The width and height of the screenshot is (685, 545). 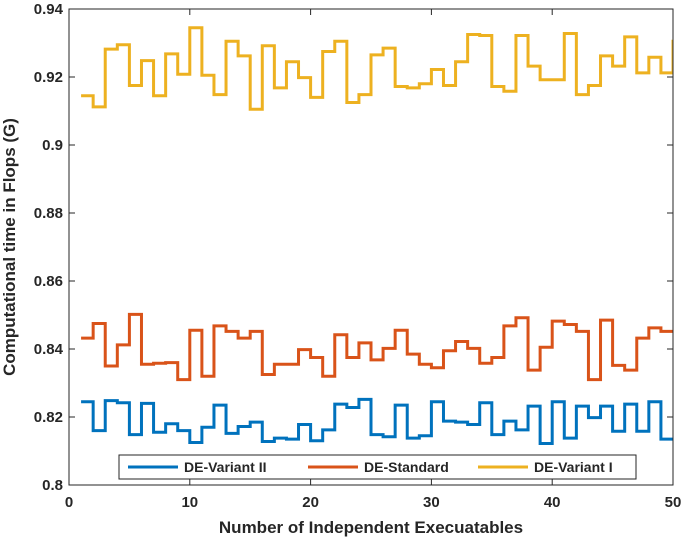 What do you see at coordinates (49, 9) in the screenshot?
I see `y-tick-label: 0.94` at bounding box center [49, 9].